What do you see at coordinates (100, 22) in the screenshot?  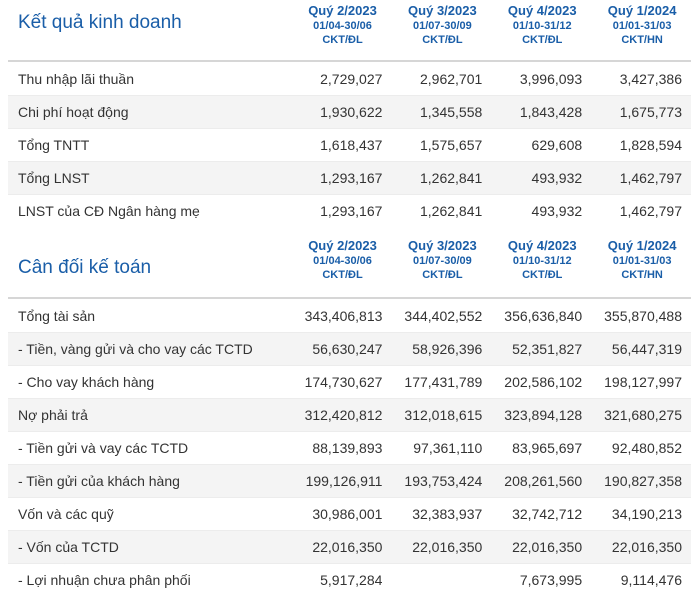 I see `business-results-title: Kết quả kinh doanh` at bounding box center [100, 22].